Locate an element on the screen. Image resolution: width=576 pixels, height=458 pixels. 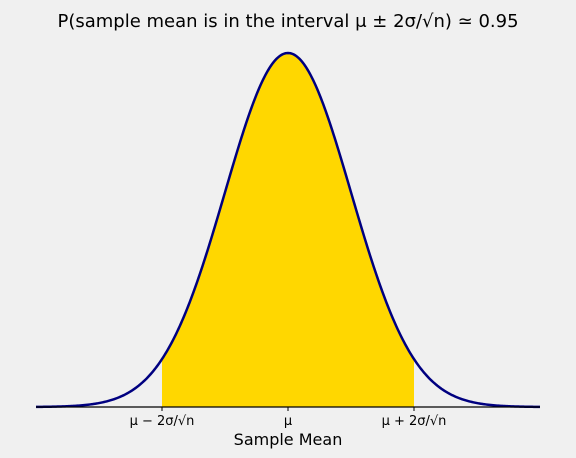
x-tick-label: μ + 2σ/√n is located at coordinates (414, 421).